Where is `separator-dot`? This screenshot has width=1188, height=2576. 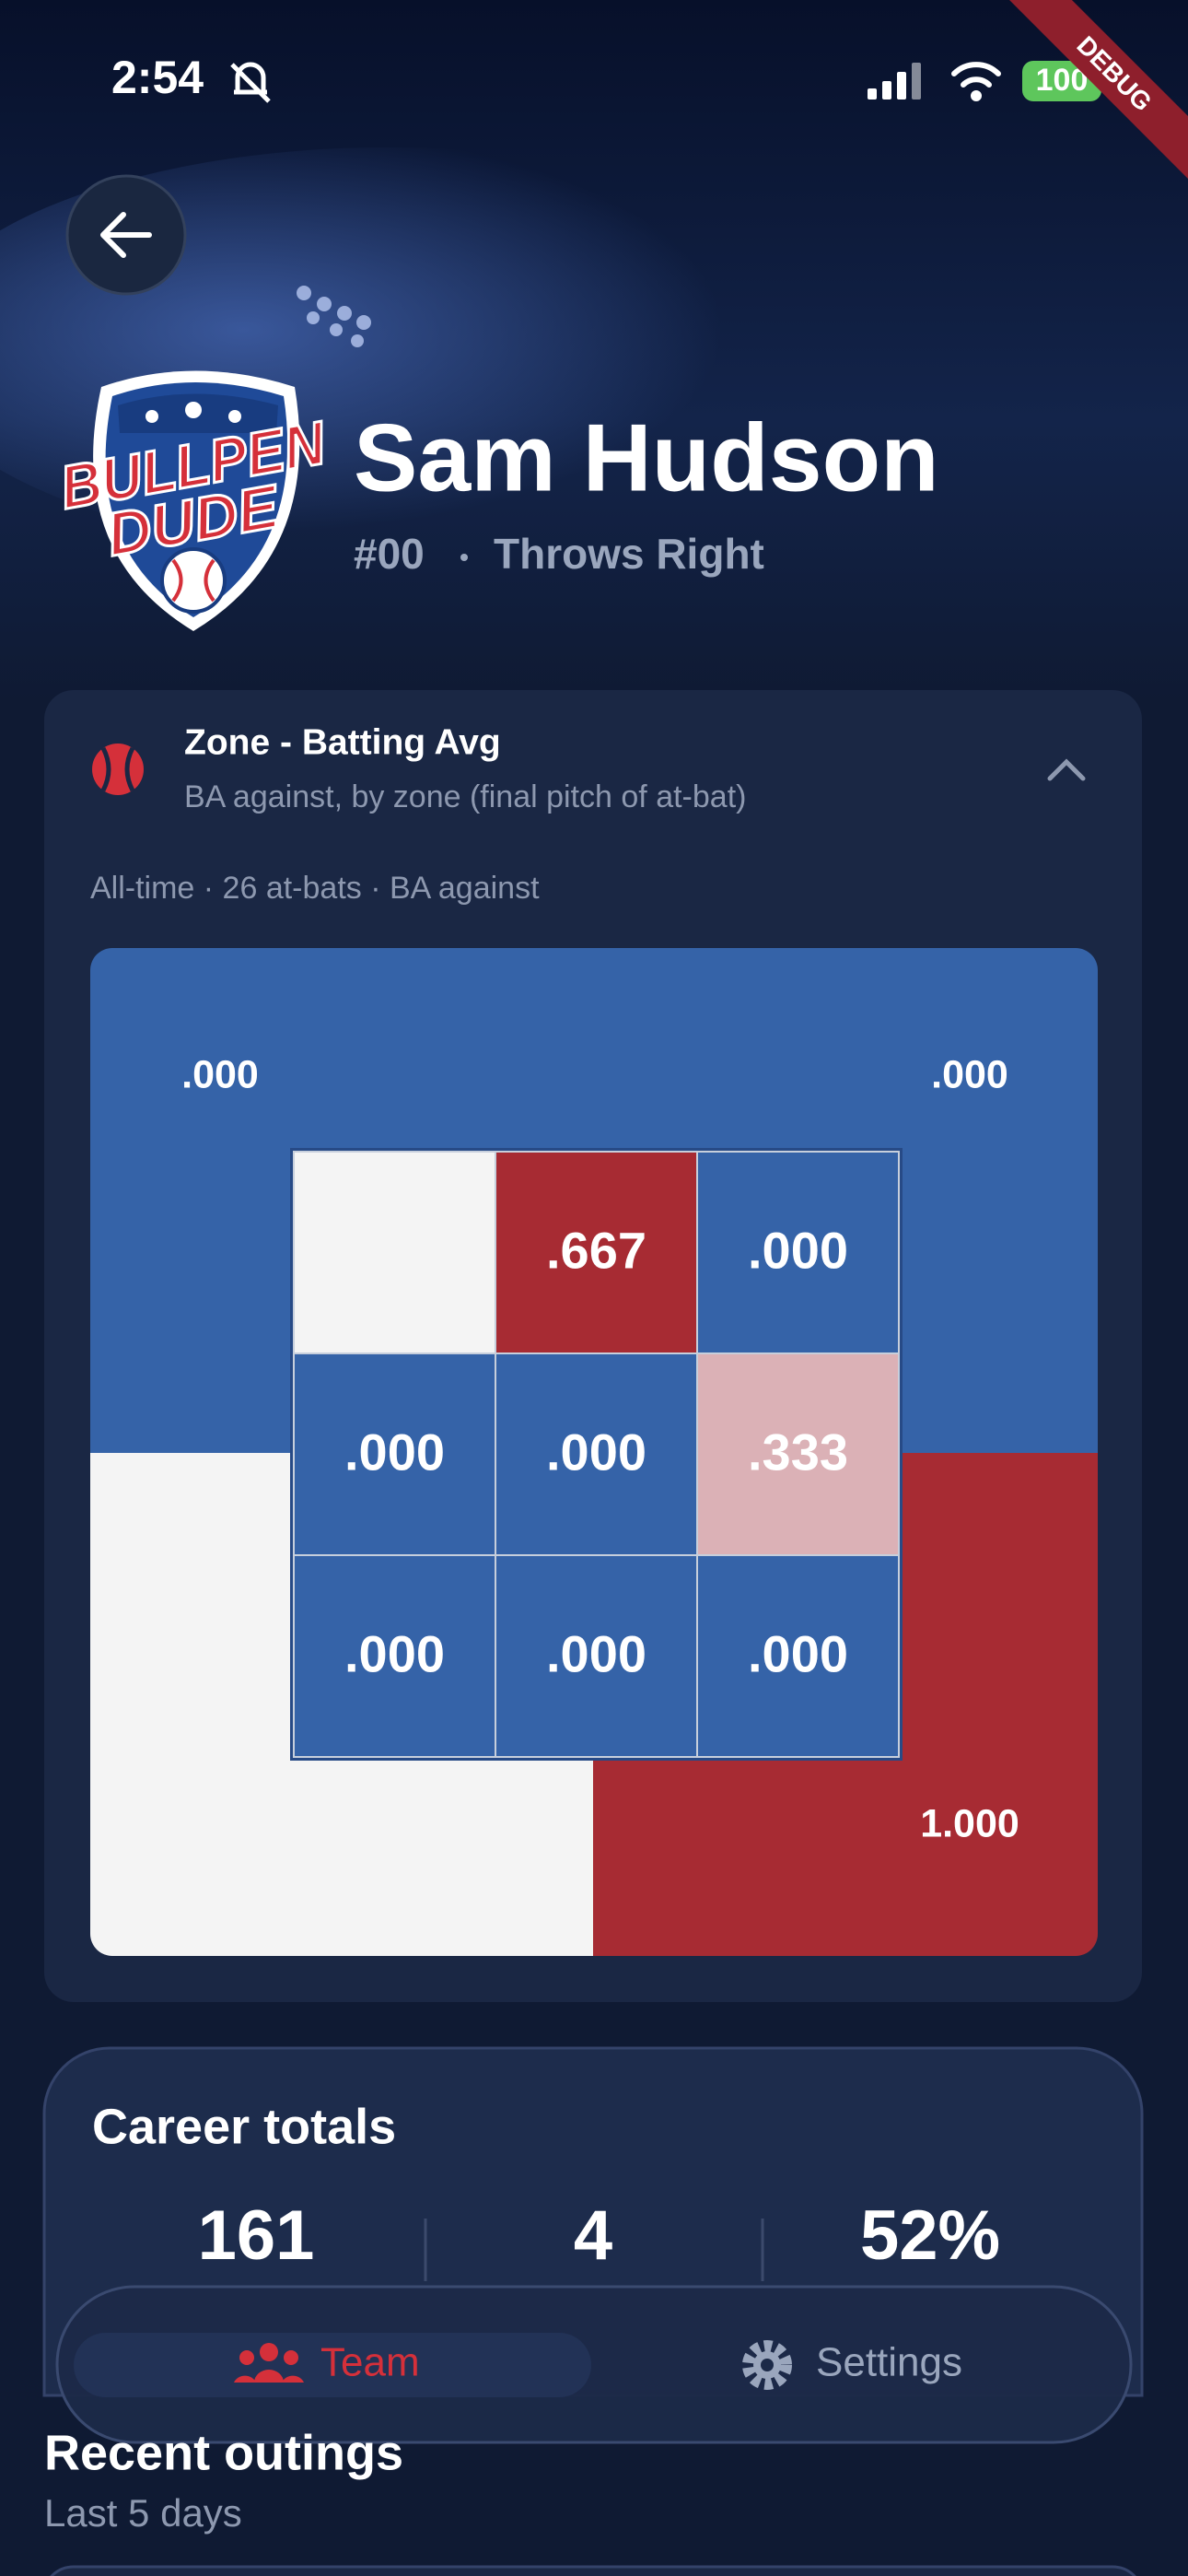
separator-dot is located at coordinates (464, 557).